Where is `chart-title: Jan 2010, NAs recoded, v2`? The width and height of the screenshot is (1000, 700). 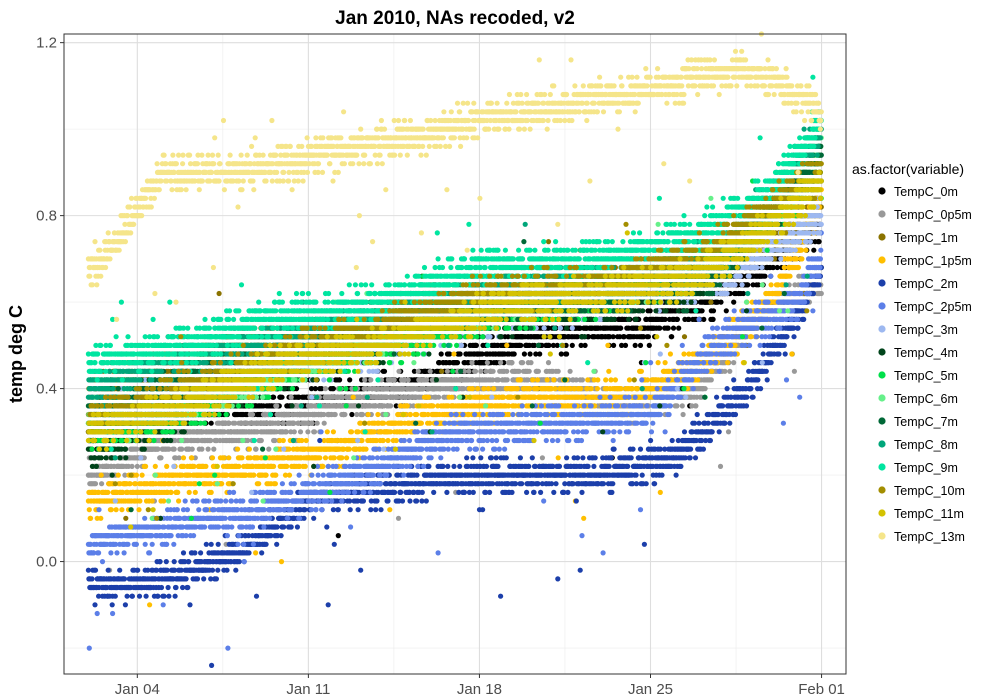 chart-title: Jan 2010, NAs recoded, v2 is located at coordinates (455, 18).